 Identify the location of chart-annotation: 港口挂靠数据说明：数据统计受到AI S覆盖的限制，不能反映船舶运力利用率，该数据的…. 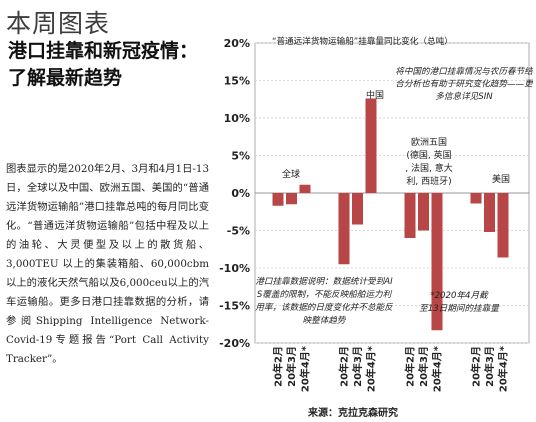
(324, 301).